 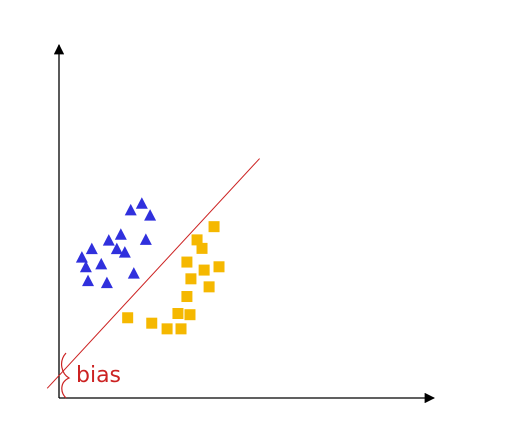 What do you see at coordinates (98, 375) in the screenshot?
I see `bias-label: bias` at bounding box center [98, 375].